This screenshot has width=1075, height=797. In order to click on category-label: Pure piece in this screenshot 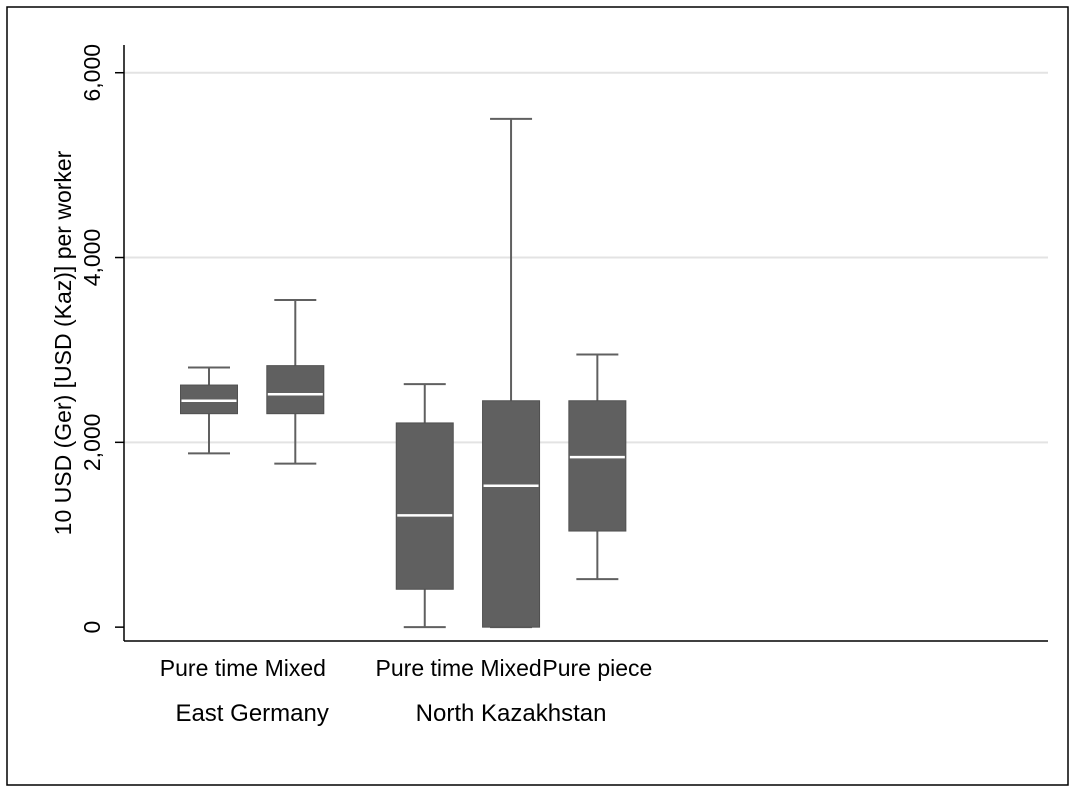, I will do `click(597, 668)`.